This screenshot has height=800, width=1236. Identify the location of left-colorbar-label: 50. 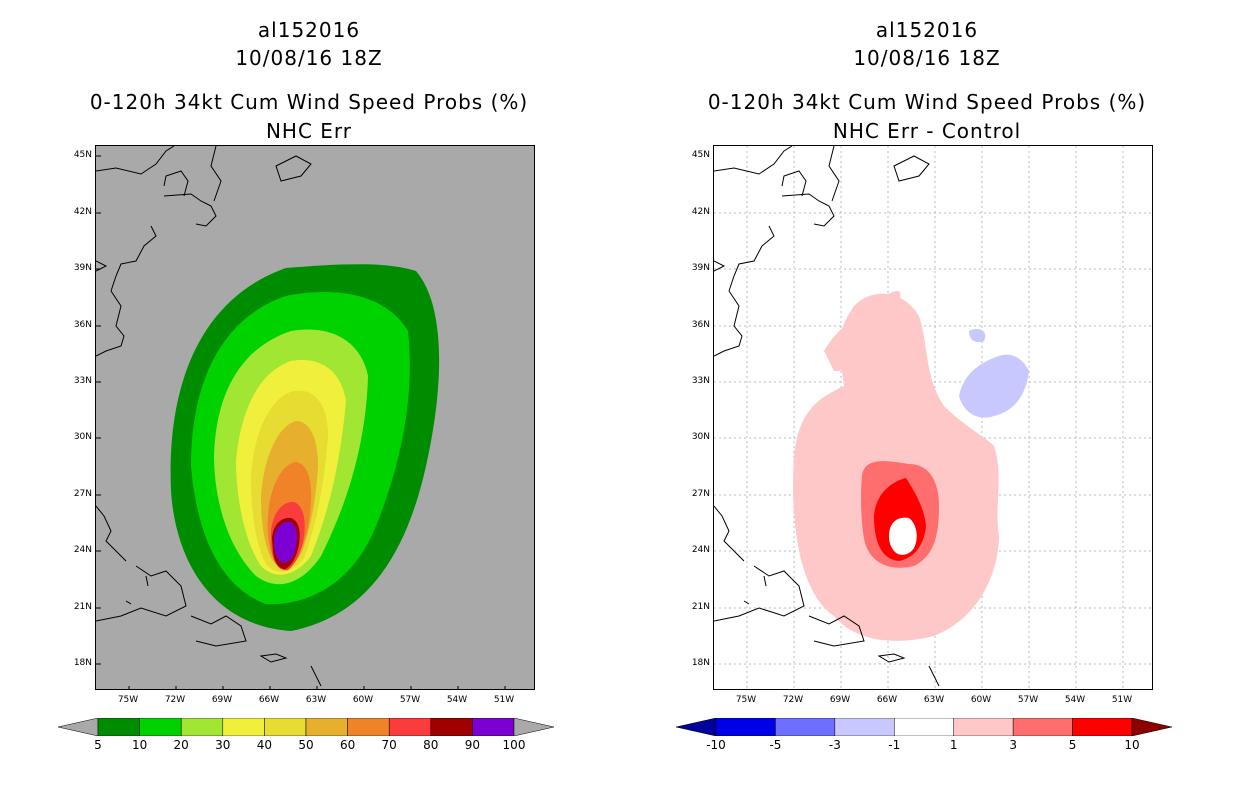
(306, 745).